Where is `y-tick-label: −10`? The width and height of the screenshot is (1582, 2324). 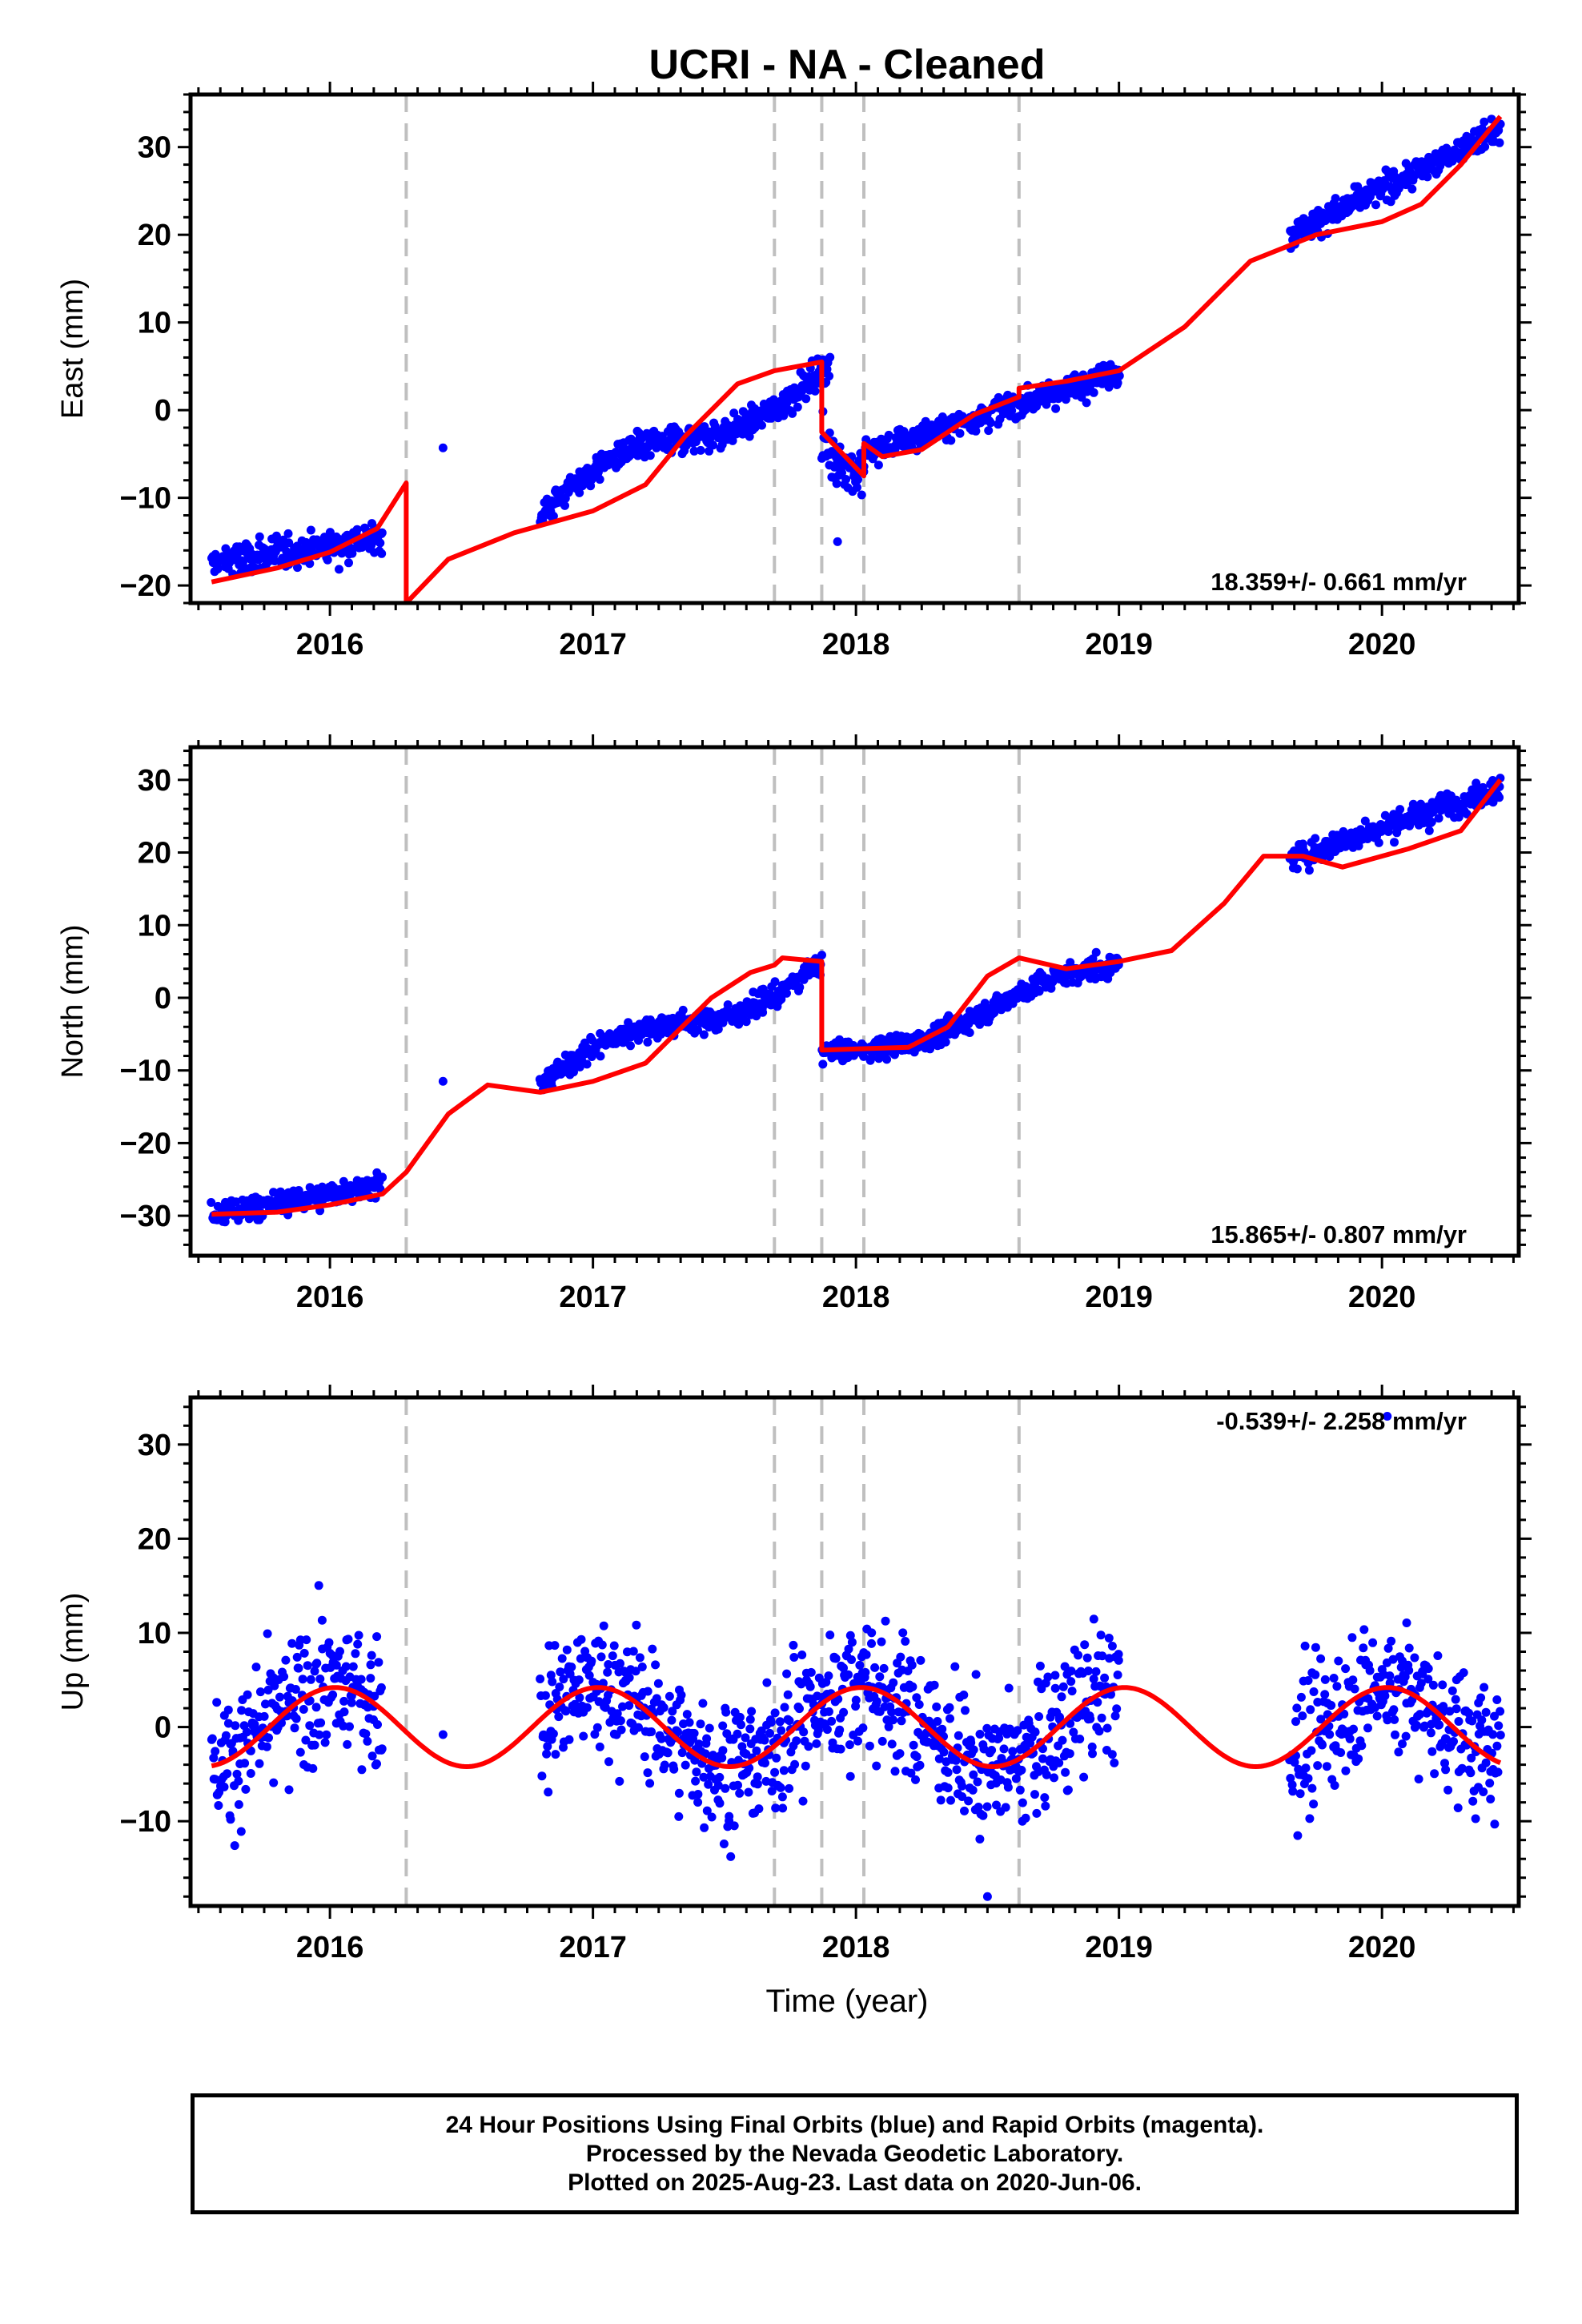
y-tick-label: −10 is located at coordinates (145, 499).